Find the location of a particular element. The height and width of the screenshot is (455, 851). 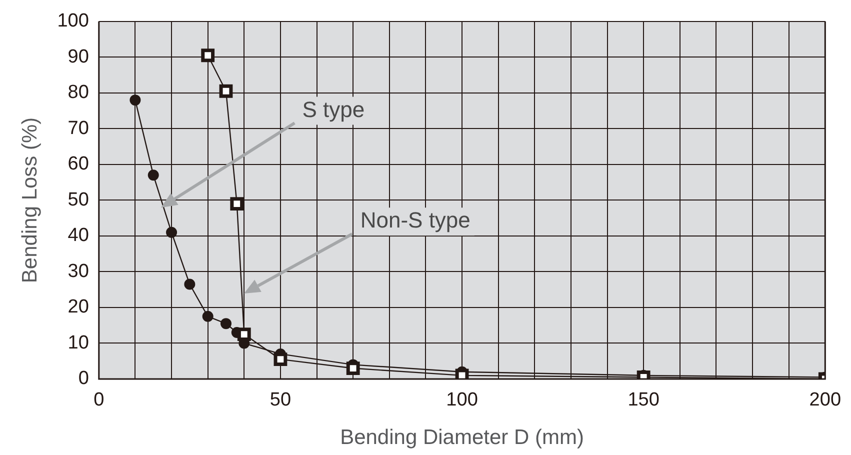

y-tick-label: 0 is located at coordinates (83, 379).